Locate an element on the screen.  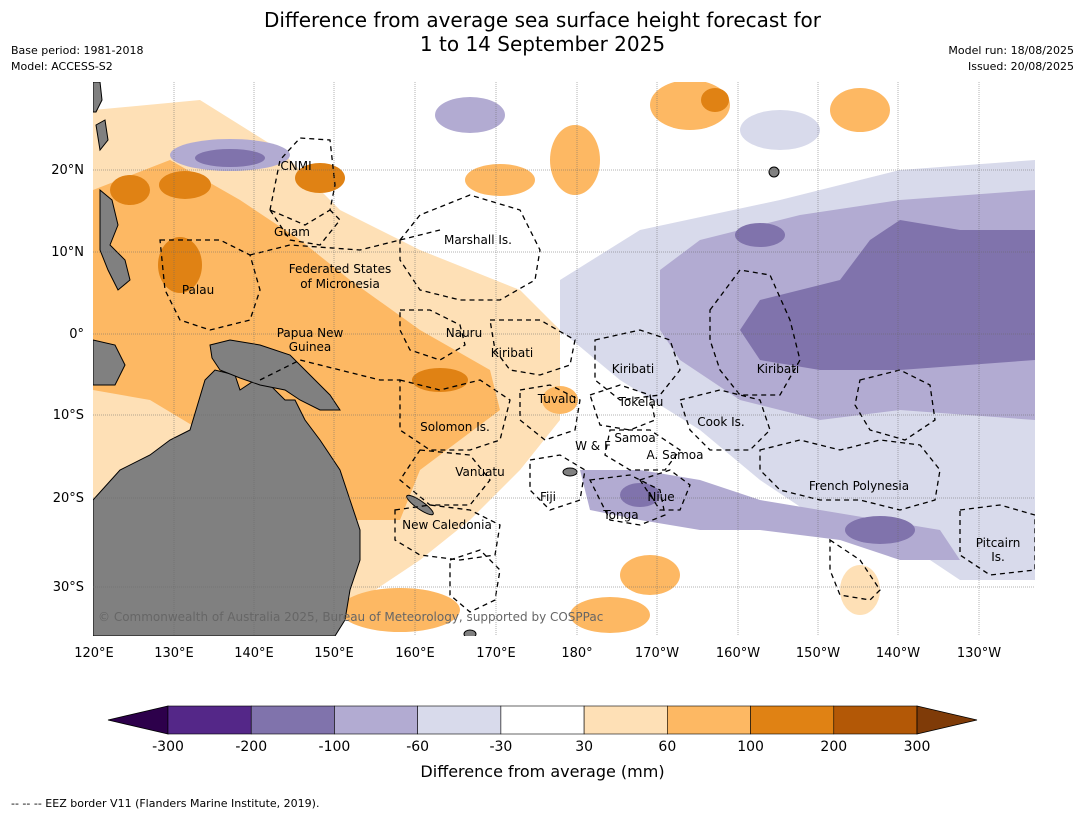
region-label-guam: Guam is located at coordinates (292, 232).